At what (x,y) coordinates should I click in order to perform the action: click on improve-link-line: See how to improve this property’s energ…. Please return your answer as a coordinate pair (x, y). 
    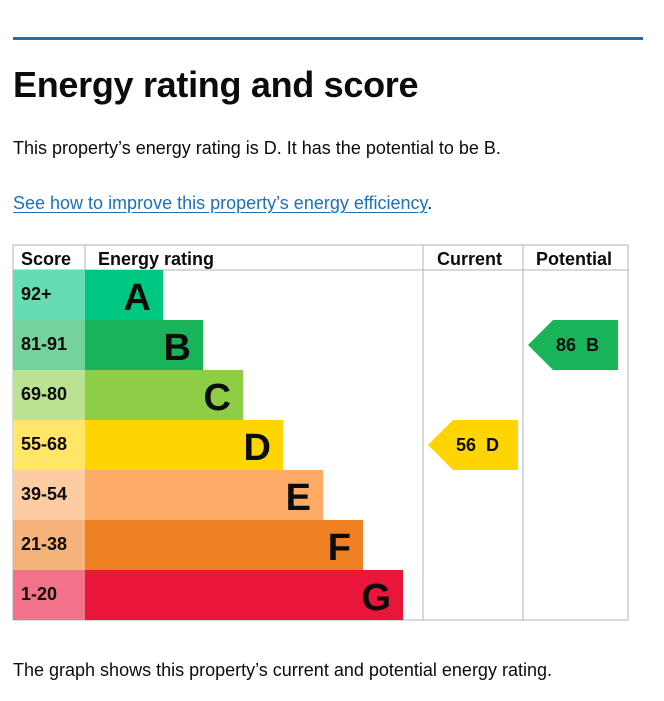
    Looking at the image, I should click on (222, 203).